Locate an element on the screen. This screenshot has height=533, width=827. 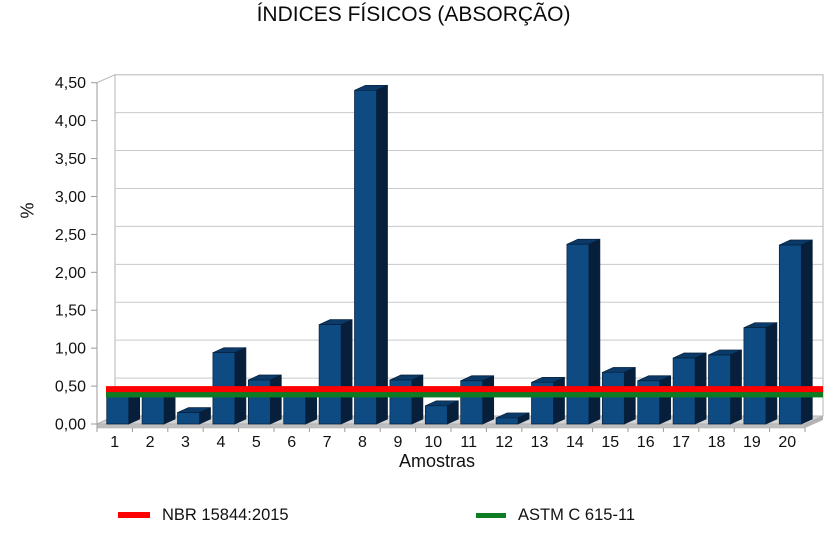
x-category-label: 20 is located at coordinates (787, 442).